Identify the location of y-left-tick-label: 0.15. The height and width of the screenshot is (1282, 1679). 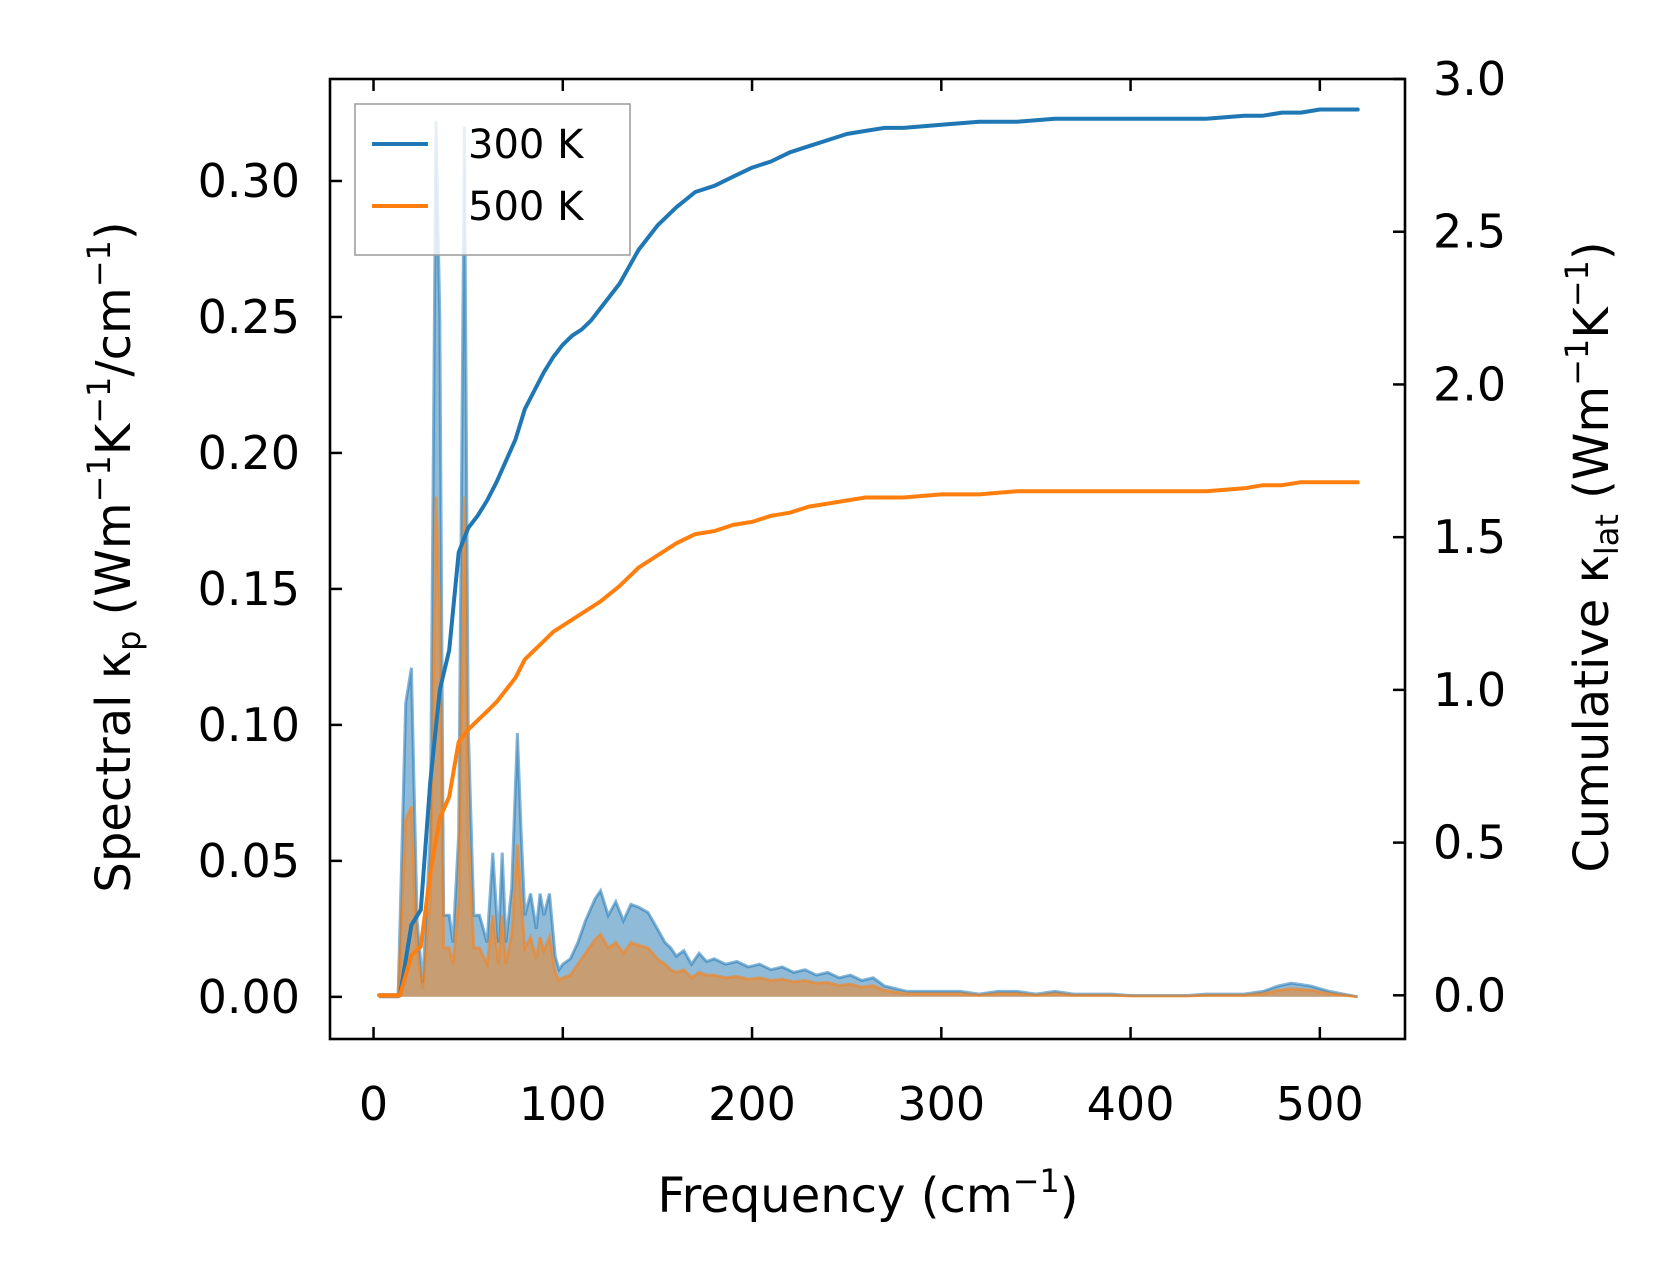
(249, 589).